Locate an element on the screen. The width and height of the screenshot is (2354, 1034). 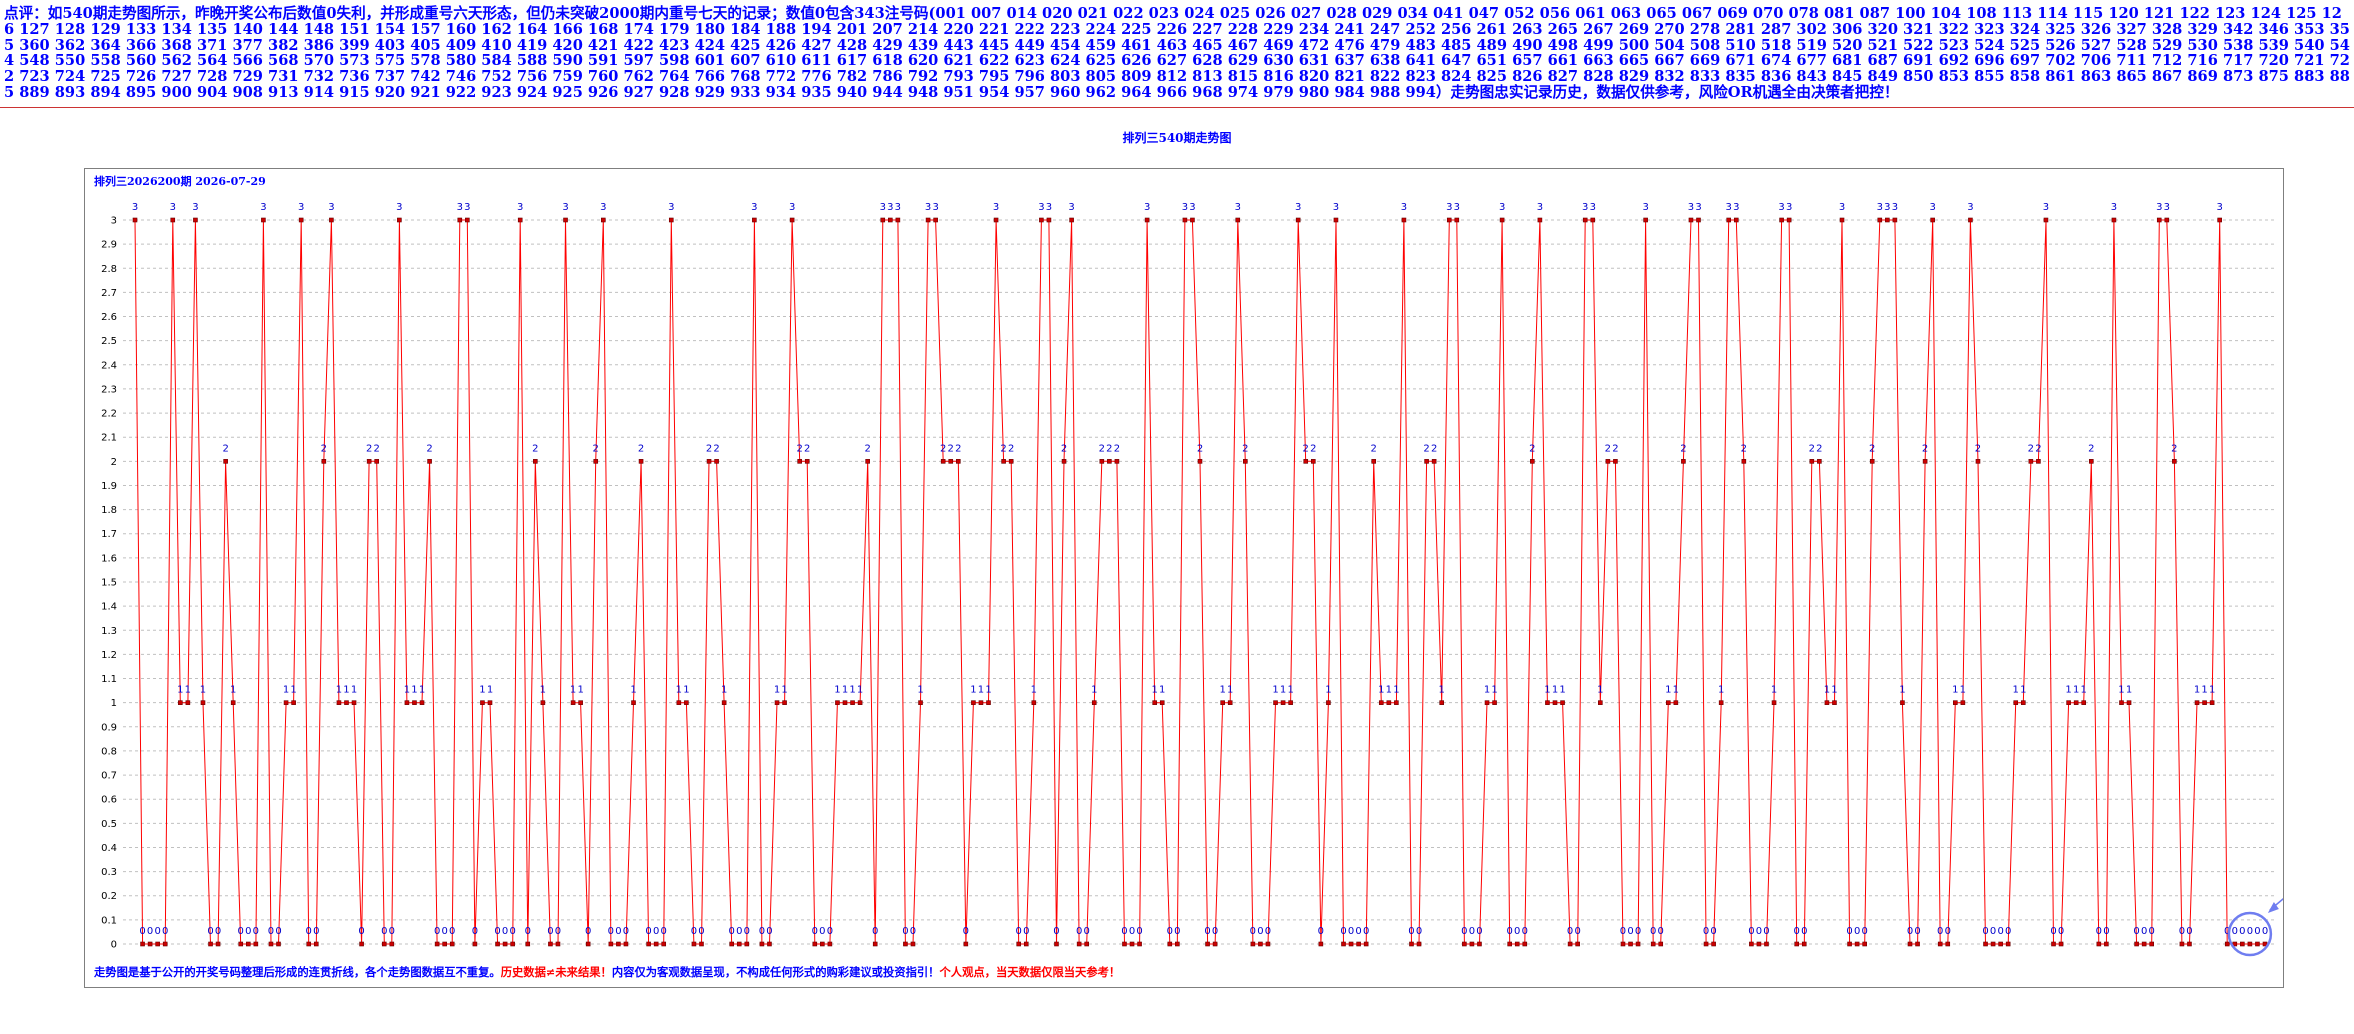
footnote-part1: 走势图是基于公开的开奖号码整理后形成的连贯折线，各个走势图数据互不重复。 is located at coordinates (297, 972).